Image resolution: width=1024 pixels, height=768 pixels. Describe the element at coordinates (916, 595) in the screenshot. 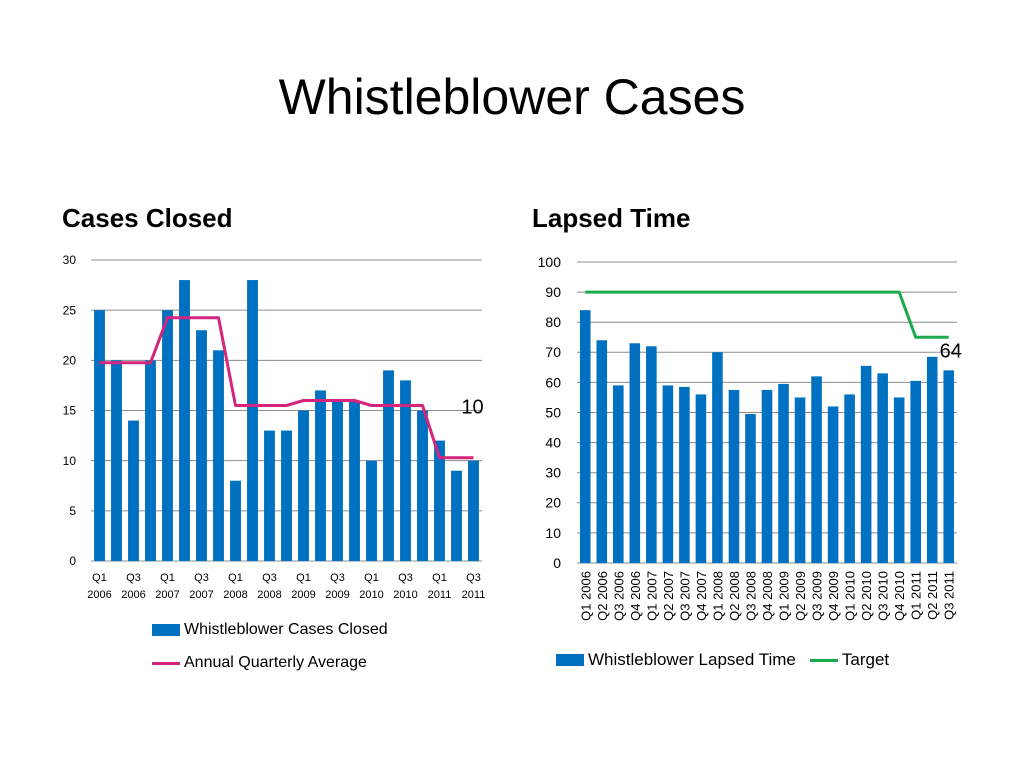

I see `x-tick-label: Q1 2011` at that location.